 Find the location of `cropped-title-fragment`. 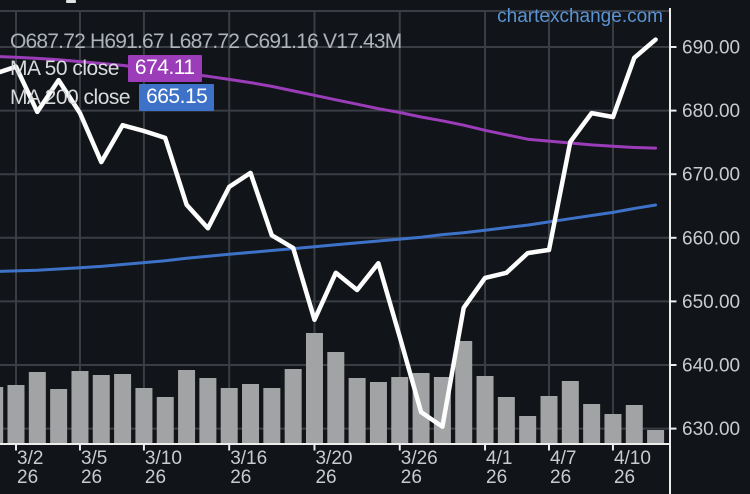

cropped-title-fragment is located at coordinates (71, 1).